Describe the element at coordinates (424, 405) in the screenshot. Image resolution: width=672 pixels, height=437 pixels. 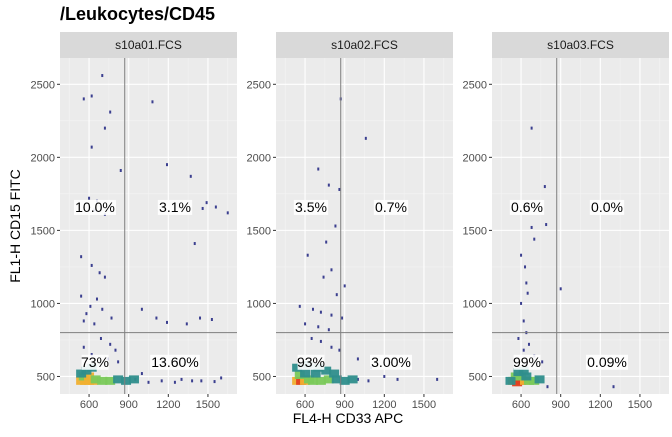
I see `x-tick-label: 1500` at that location.